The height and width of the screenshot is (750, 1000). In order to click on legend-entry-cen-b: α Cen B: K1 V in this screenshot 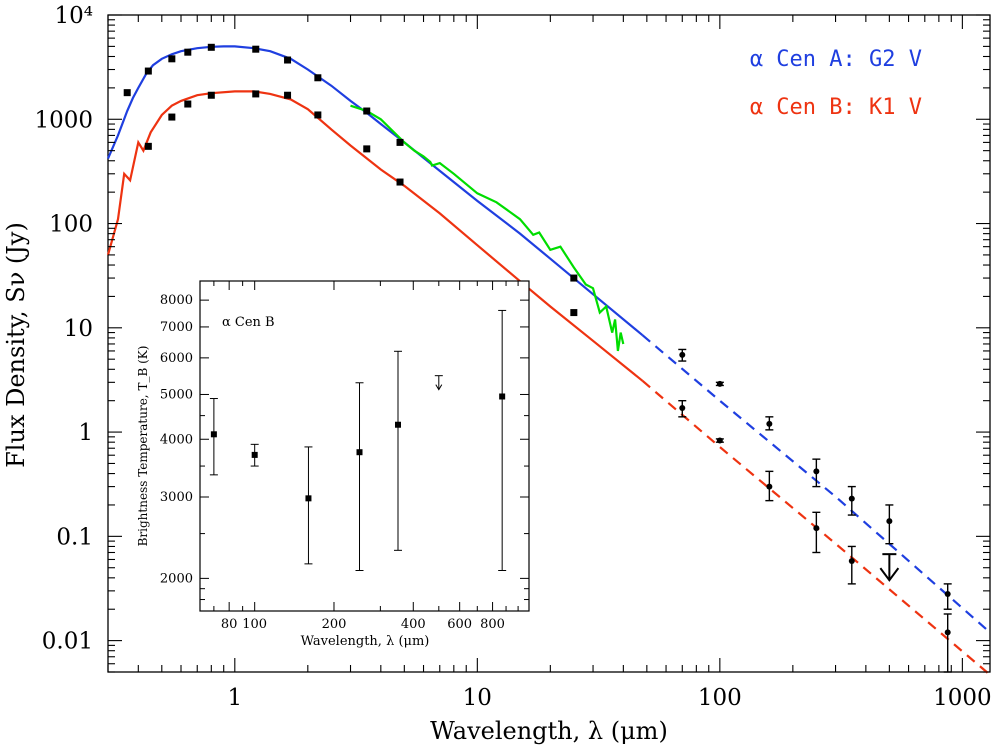, I will do `click(836, 107)`.